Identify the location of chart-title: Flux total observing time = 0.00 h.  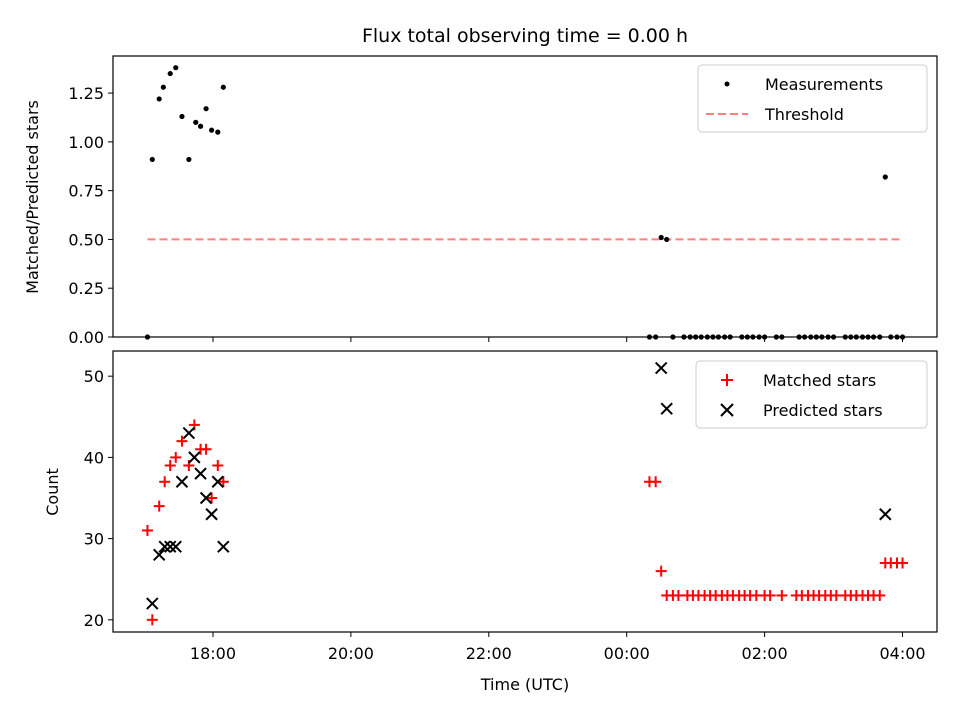
(525, 36).